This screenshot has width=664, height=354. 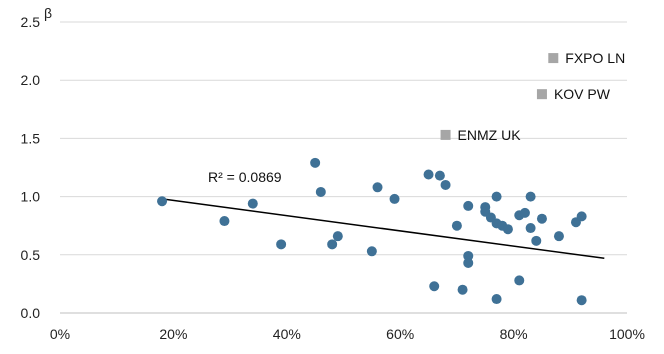 What do you see at coordinates (31, 197) in the screenshot?
I see `y-tick-label: 1.0` at bounding box center [31, 197].